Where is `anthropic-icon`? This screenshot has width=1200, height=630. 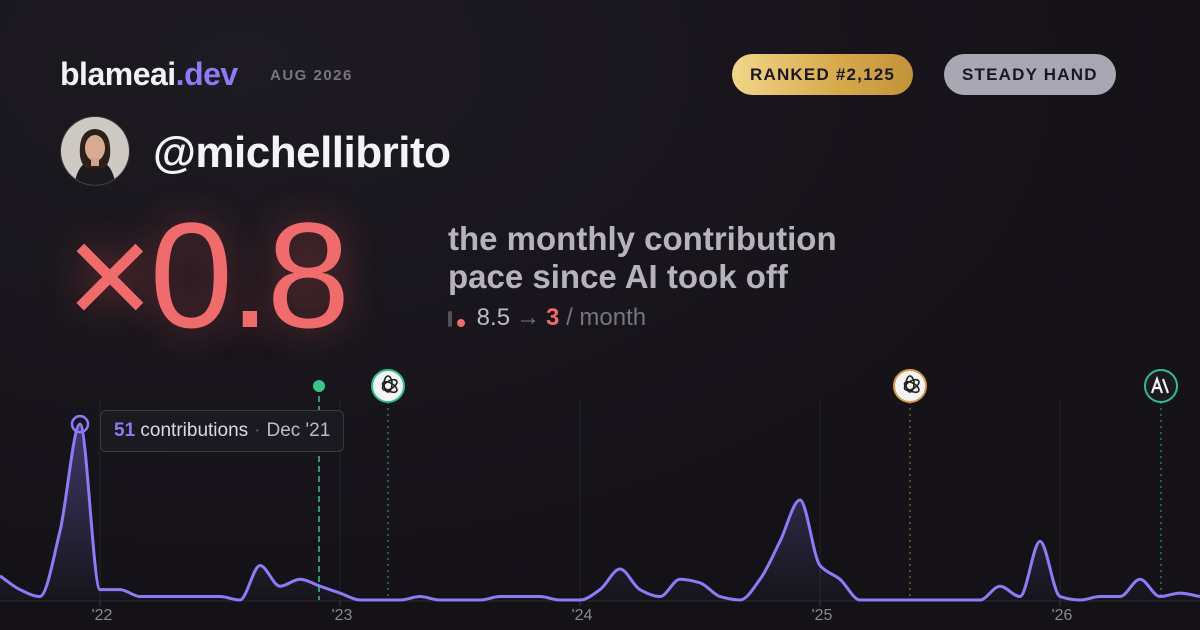 anthropic-icon is located at coordinates (1161, 386).